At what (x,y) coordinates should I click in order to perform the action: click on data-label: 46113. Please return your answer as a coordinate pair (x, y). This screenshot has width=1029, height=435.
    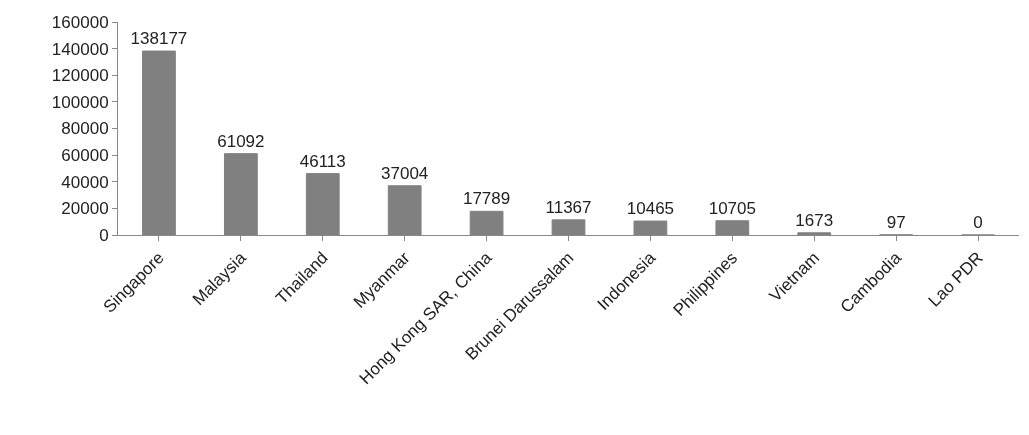
    Looking at the image, I should click on (322, 161).